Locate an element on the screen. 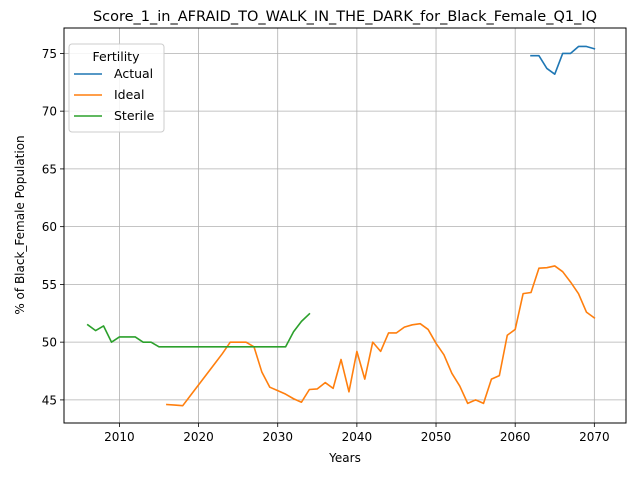 Image resolution: width=640 pixels, height=480 pixels. legend-label-ideal: Ideal is located at coordinates (129, 94).